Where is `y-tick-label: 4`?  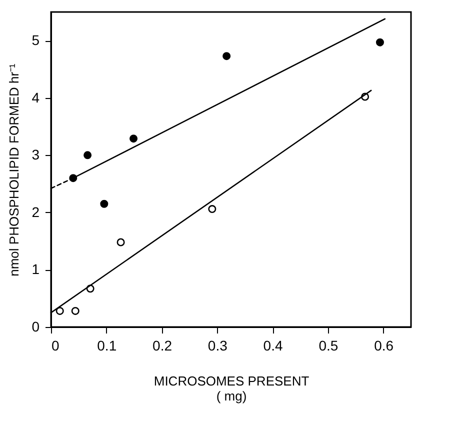 y-tick-label: 4 is located at coordinates (36, 97).